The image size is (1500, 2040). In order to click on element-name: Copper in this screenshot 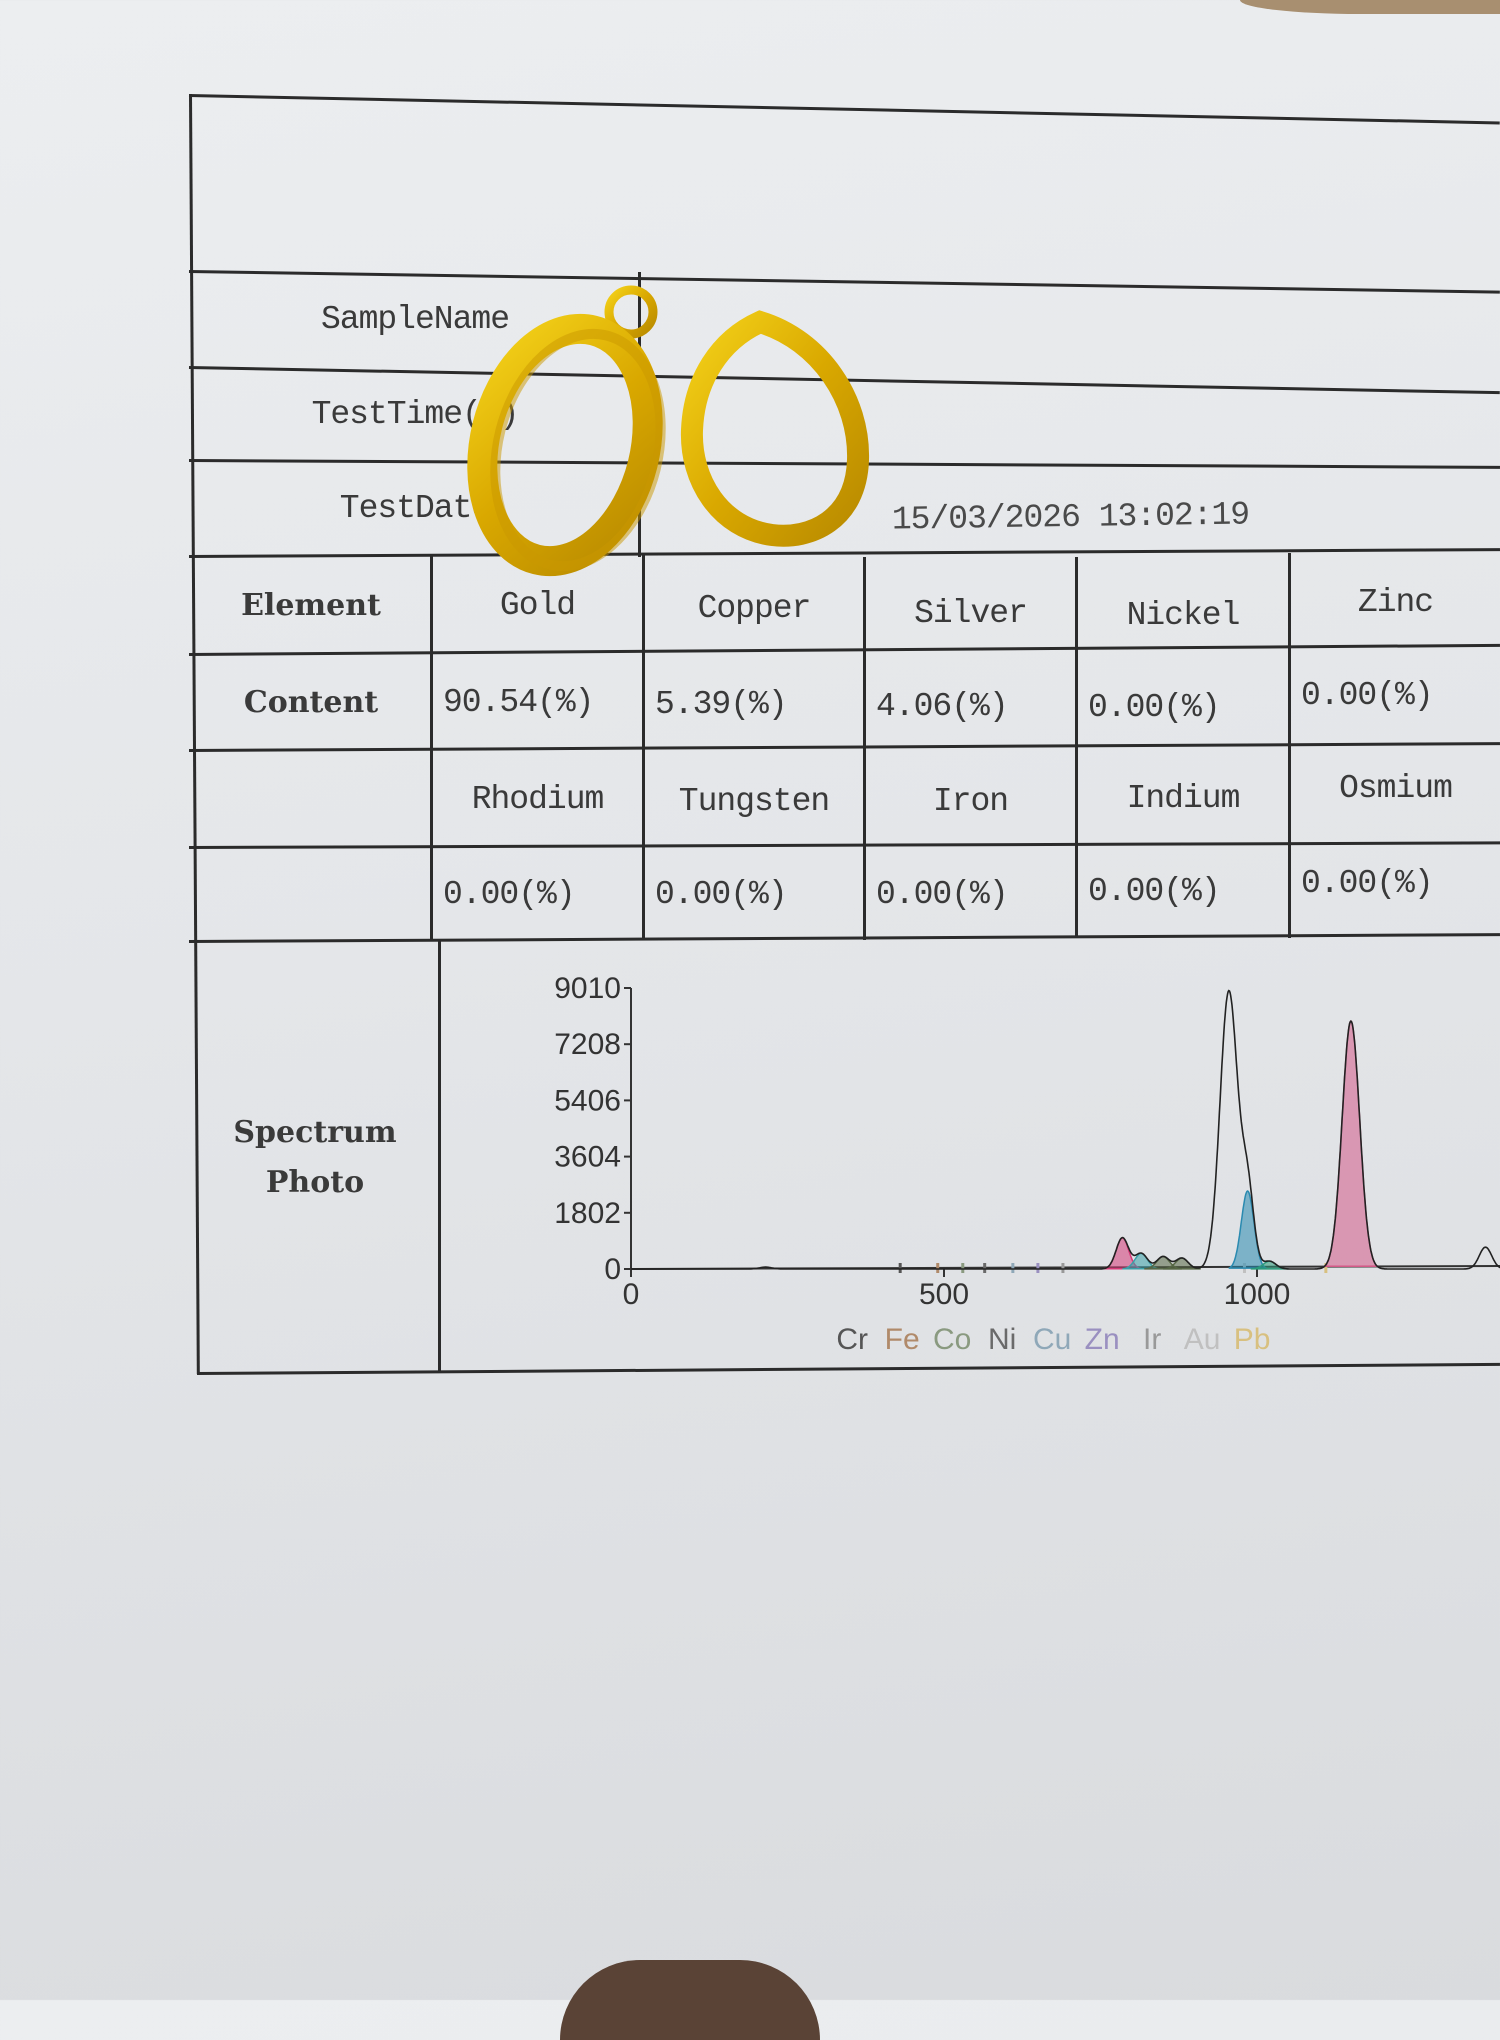, I will do `click(754, 608)`.